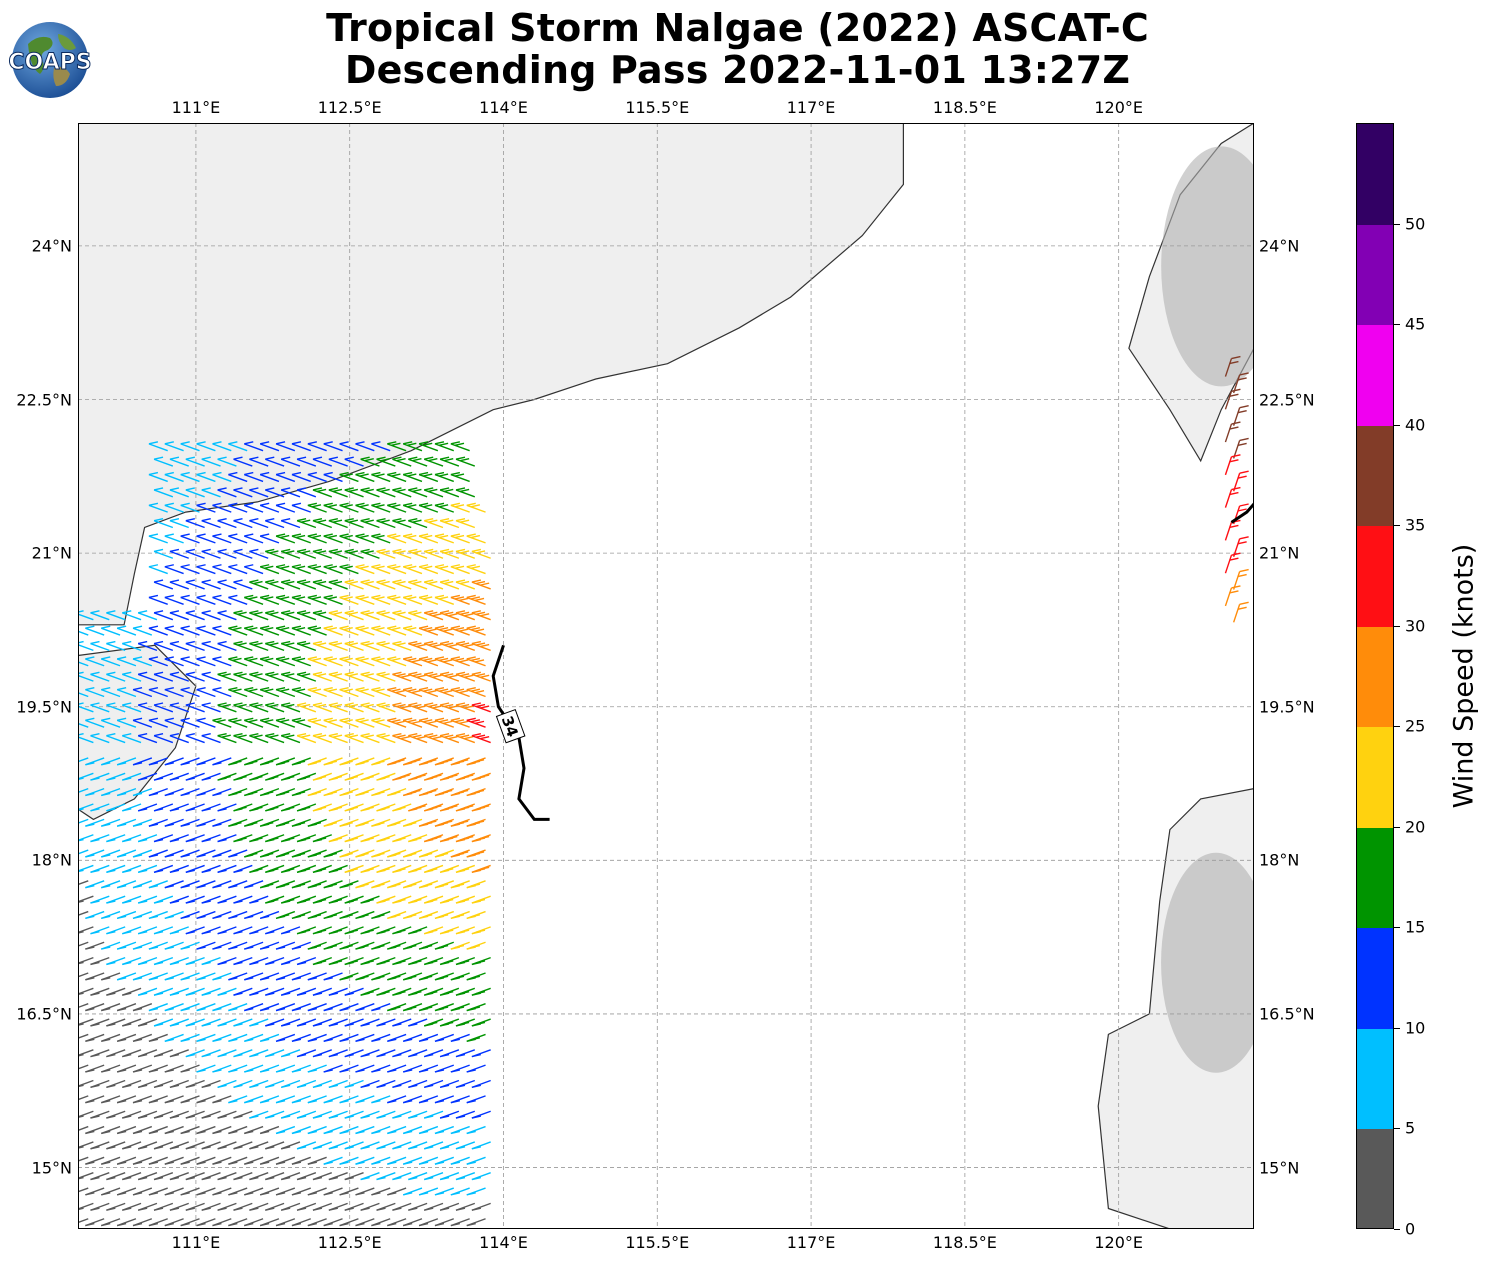  Describe the element at coordinates (51, 553) in the screenshot. I see `lat-tick-label-left: 21°N` at that location.